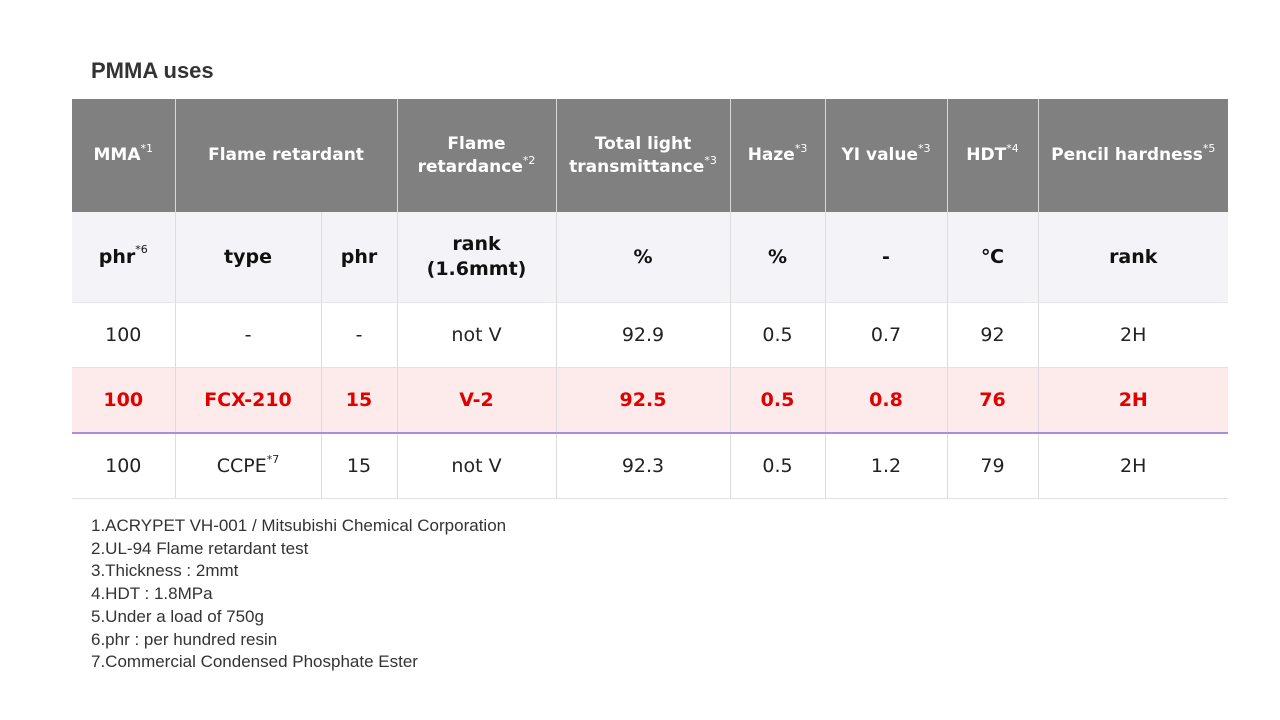 The height and width of the screenshot is (720, 1280). Describe the element at coordinates (886, 155) in the screenshot. I see `header-yi-value: YI value*3` at that location.